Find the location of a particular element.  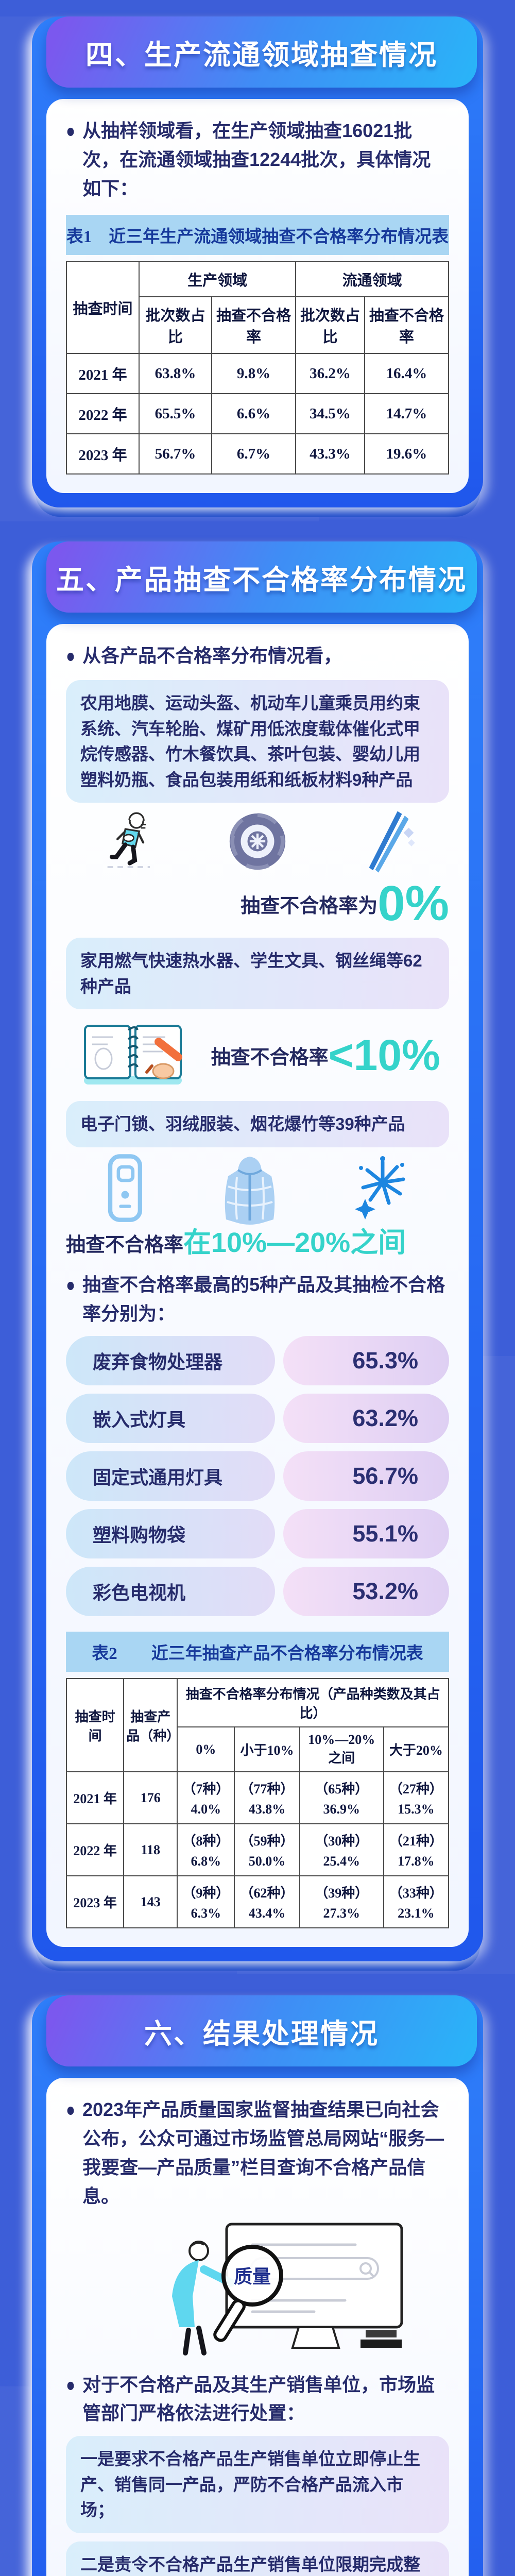

range10-20-icons is located at coordinates (257, 1189).